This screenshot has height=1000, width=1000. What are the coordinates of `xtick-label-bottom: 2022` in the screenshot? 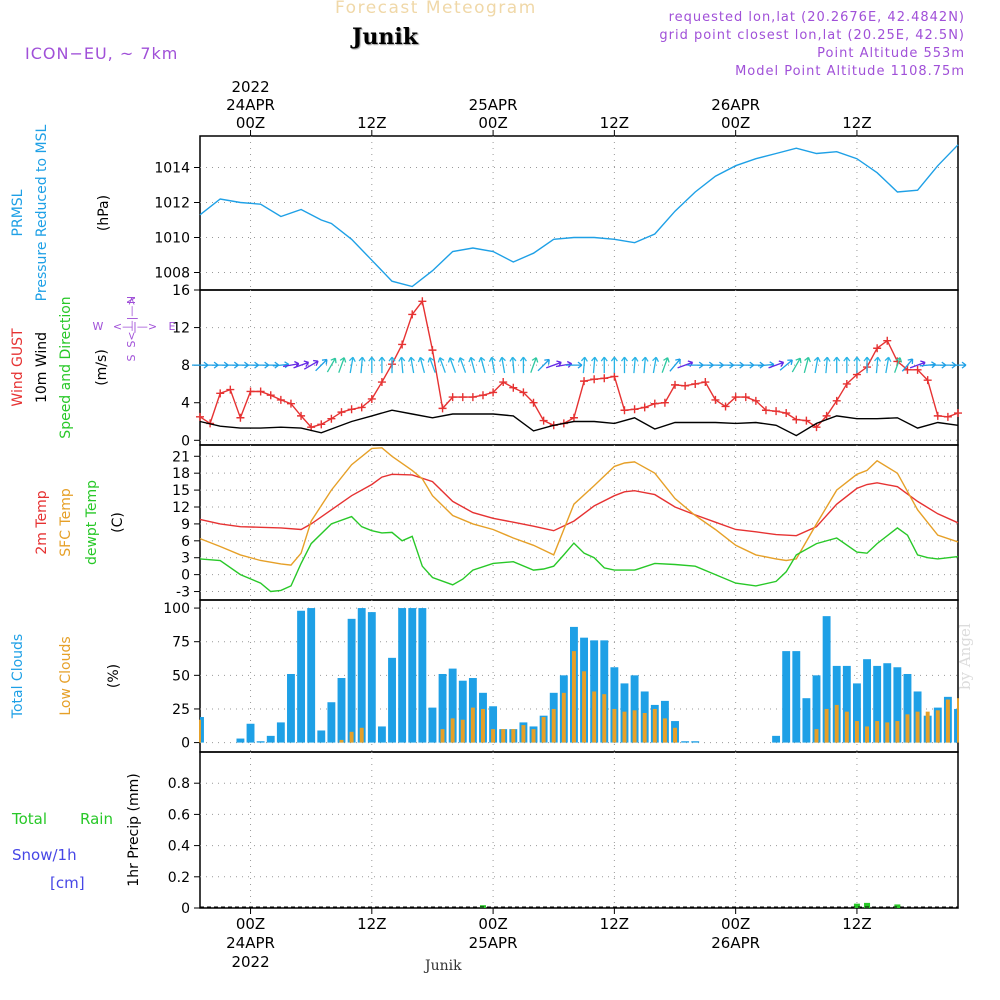 It's located at (250, 962).